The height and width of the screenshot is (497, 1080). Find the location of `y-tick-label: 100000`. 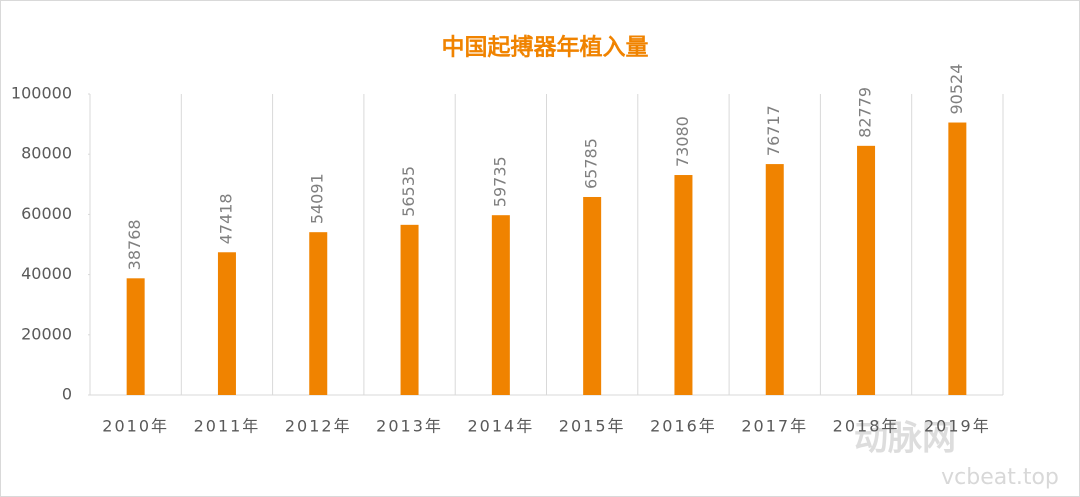

y-tick-label: 100000 is located at coordinates (41, 93).